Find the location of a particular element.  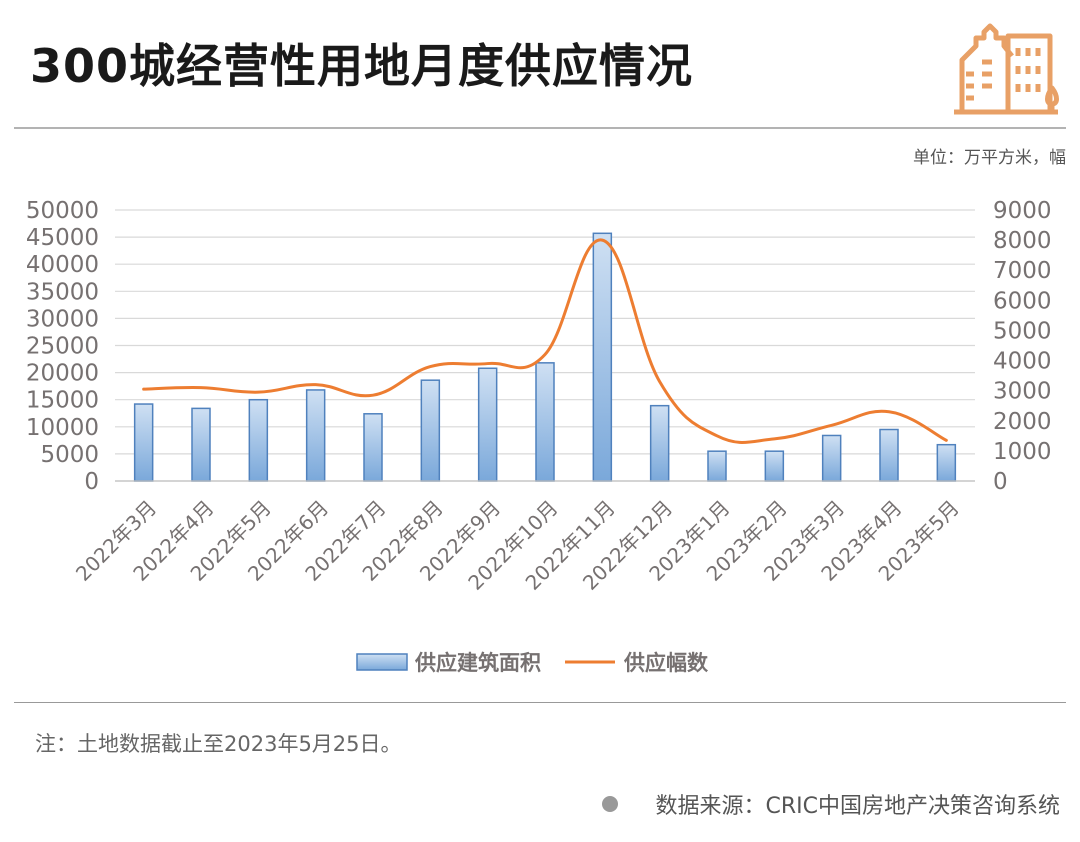

right-tick-label: 0 is located at coordinates (1000, 482).